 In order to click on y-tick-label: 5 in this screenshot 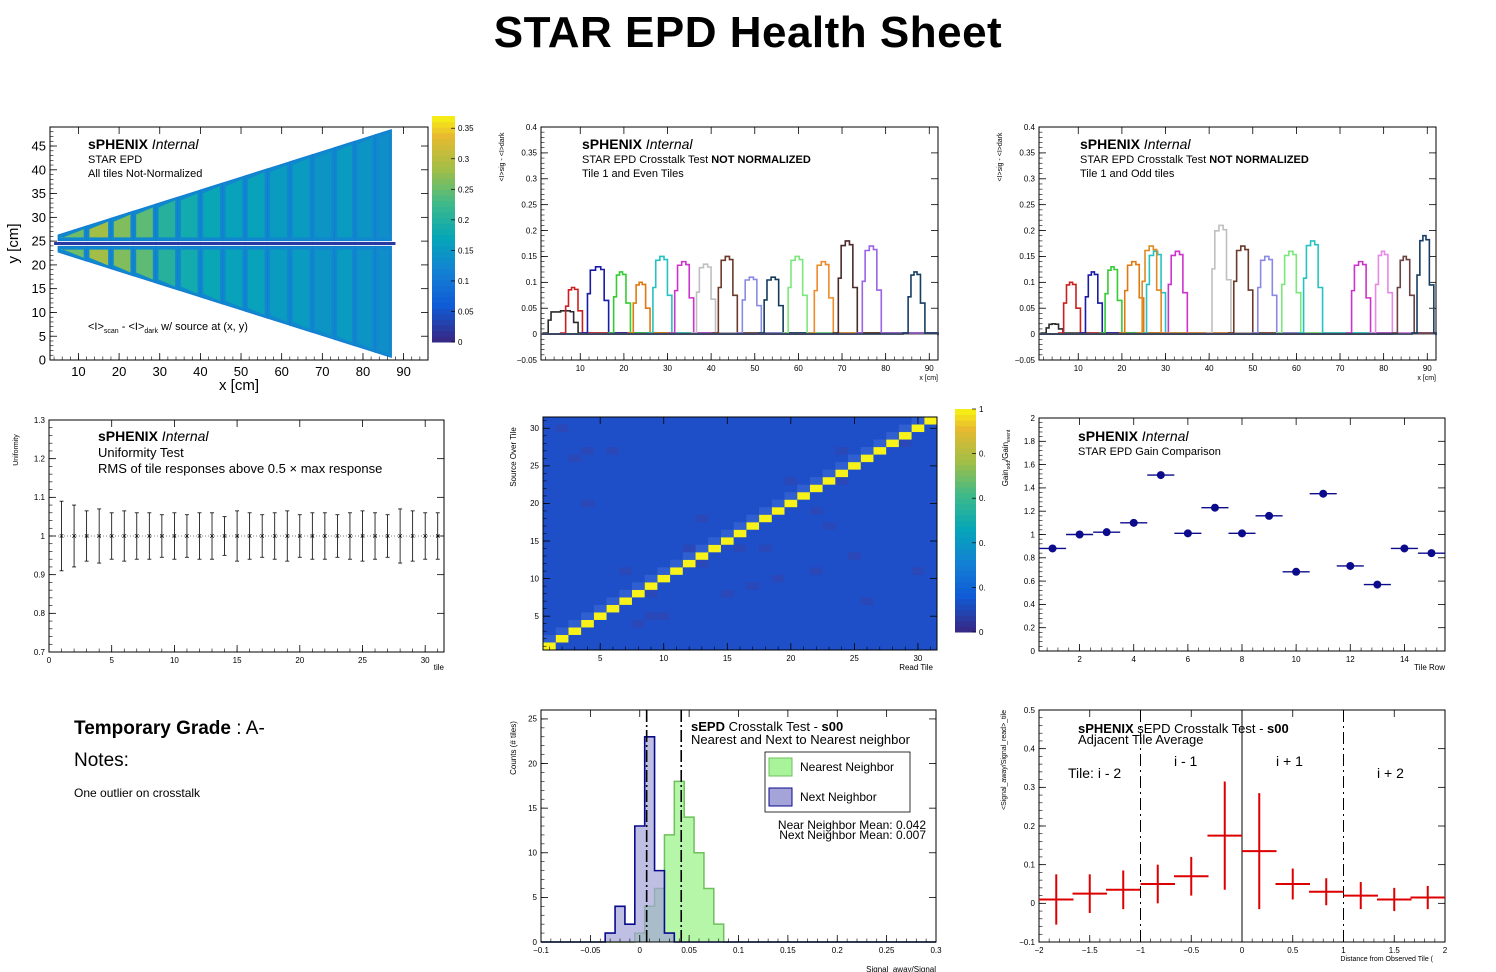, I will do `click(535, 897)`.